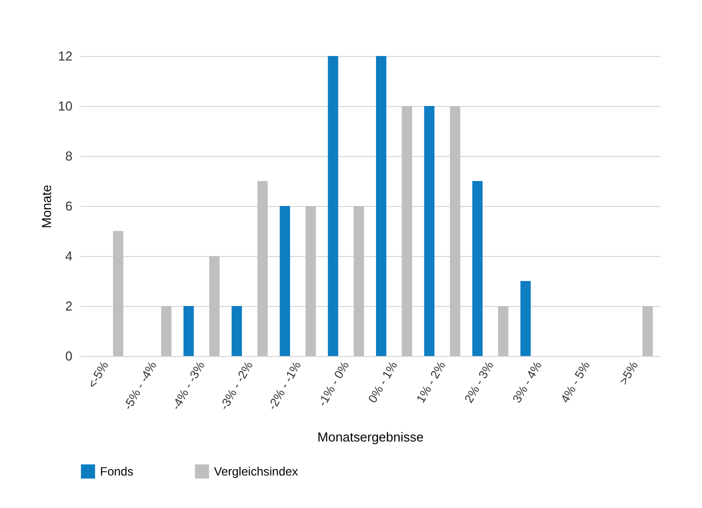  Describe the element at coordinates (68, 306) in the screenshot. I see `y-tick-label: 2` at that location.